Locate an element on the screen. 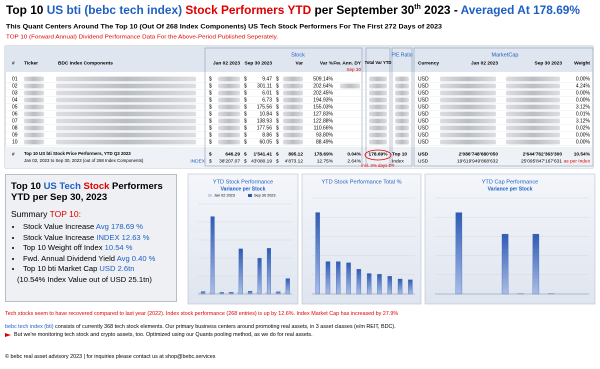 Image resolution: width=600 pixels, height=369 pixels. weight: 4.24% is located at coordinates (583, 86).